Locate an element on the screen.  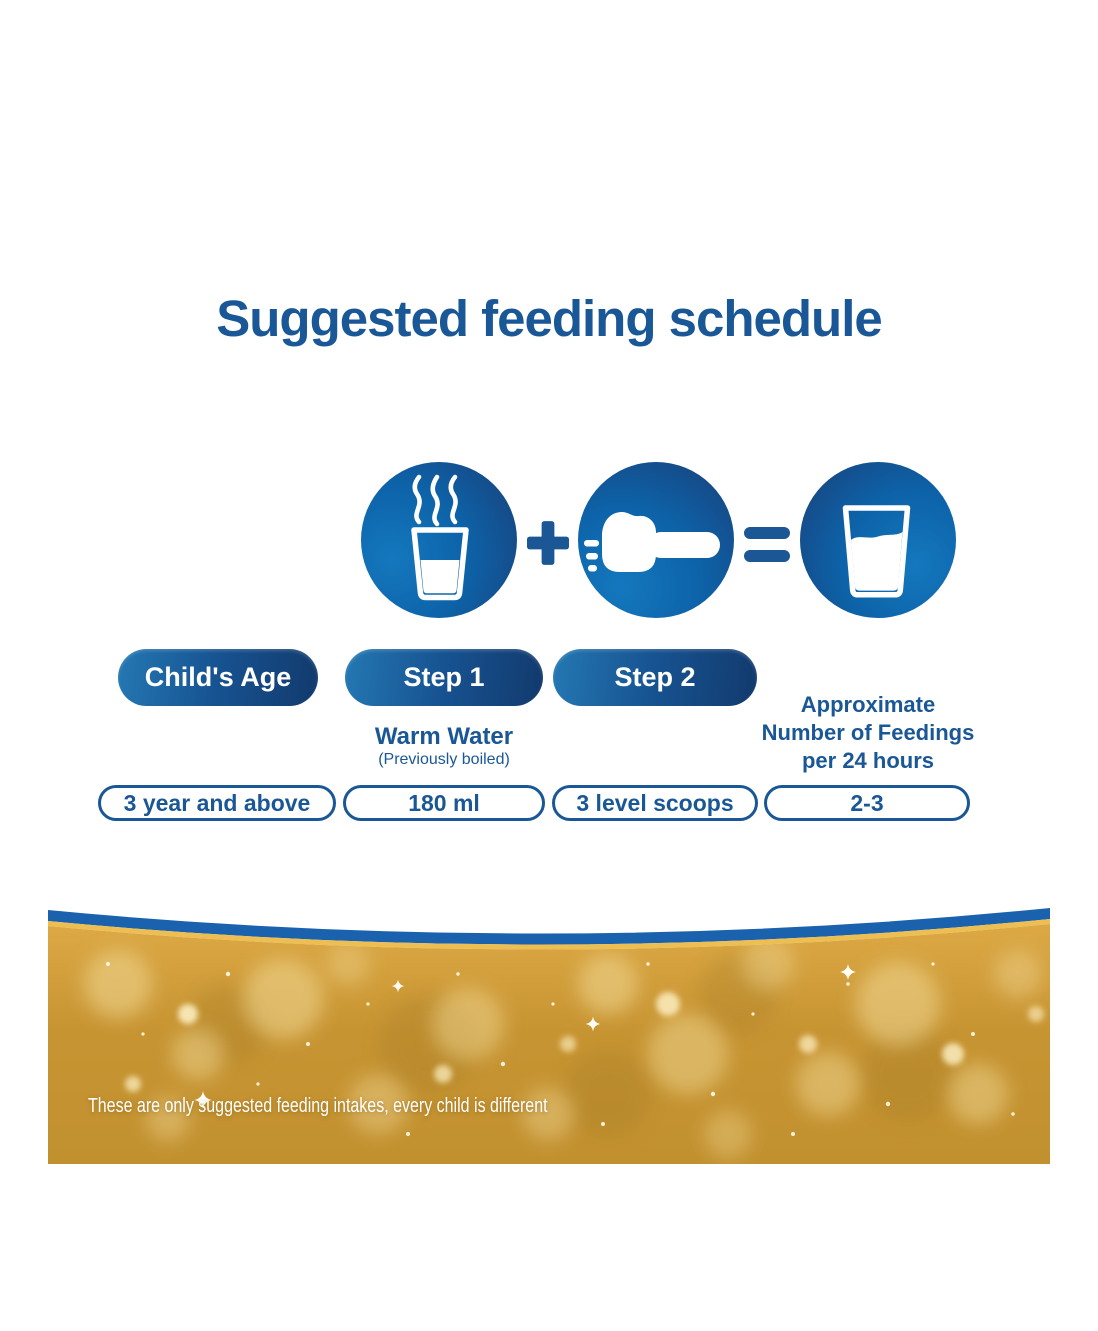
value-child-age: 3 year and above is located at coordinates (217, 803).